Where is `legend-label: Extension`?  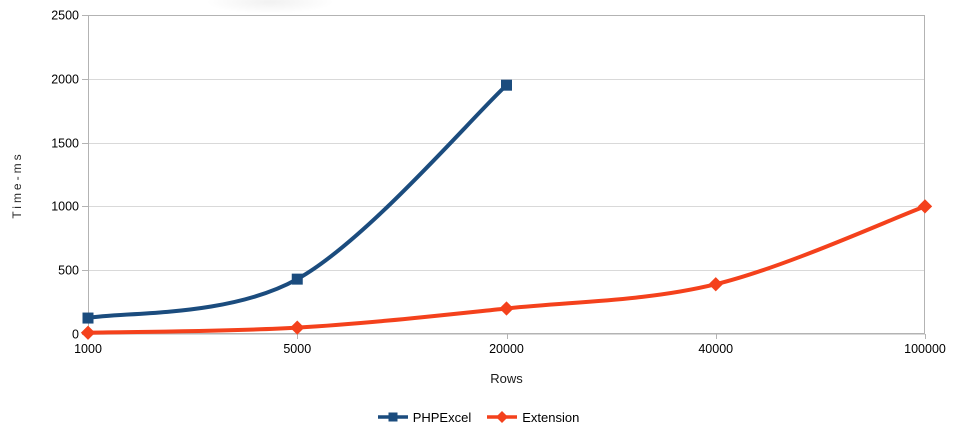
legend-label: Extension is located at coordinates (551, 417).